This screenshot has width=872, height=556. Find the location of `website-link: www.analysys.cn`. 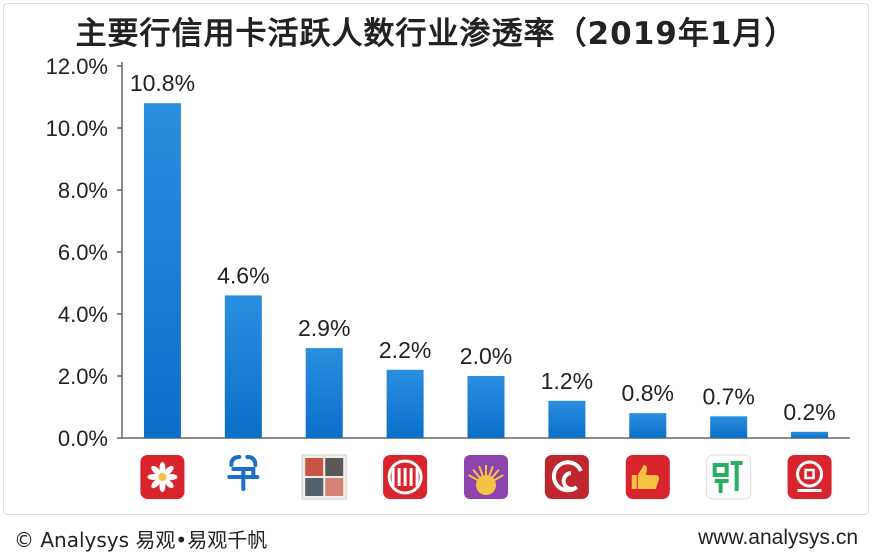

website-link: www.analysys.cn is located at coordinates (778, 537).